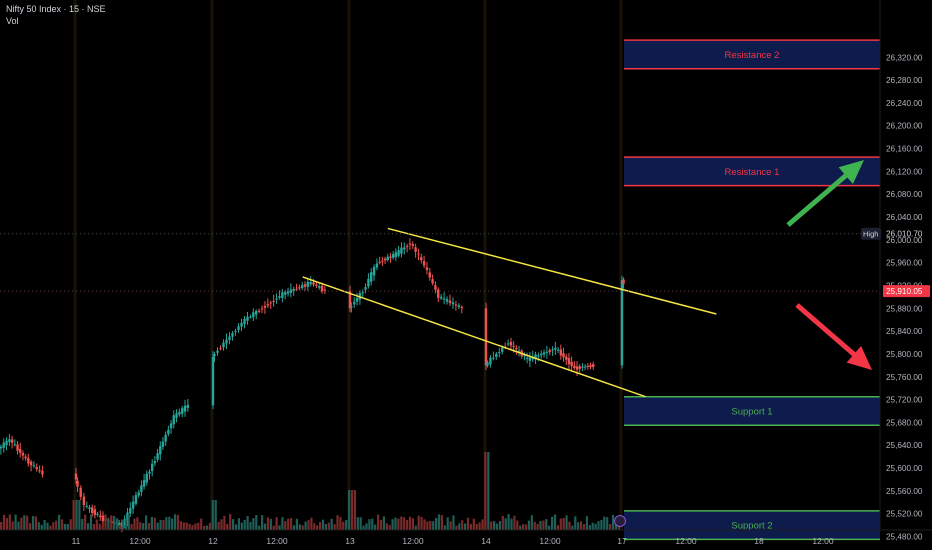  What do you see at coordinates (752, 525) in the screenshot?
I see `support-zone-1: Support 2` at bounding box center [752, 525].